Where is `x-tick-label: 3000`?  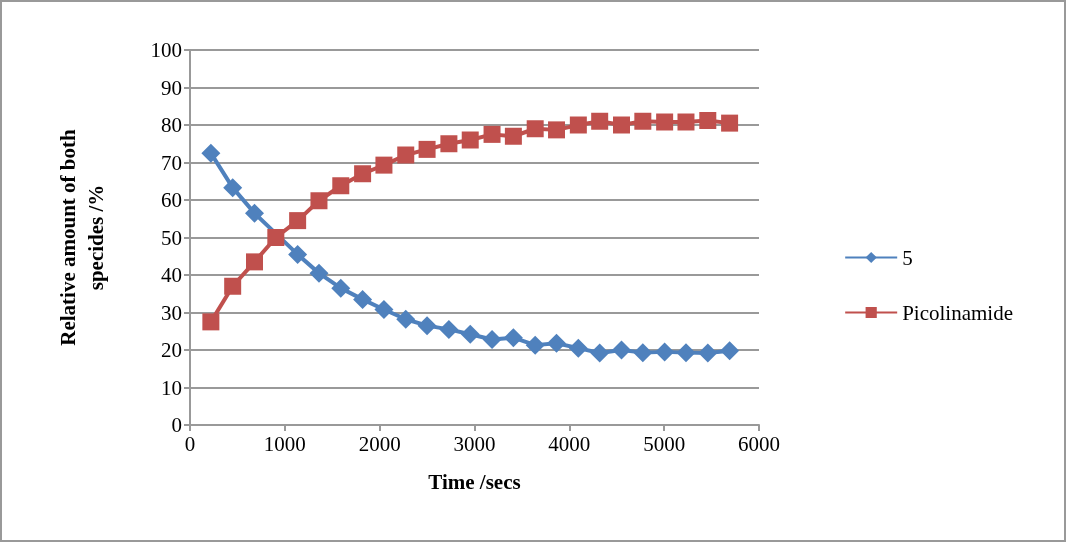
x-tick-label: 3000 is located at coordinates (474, 443).